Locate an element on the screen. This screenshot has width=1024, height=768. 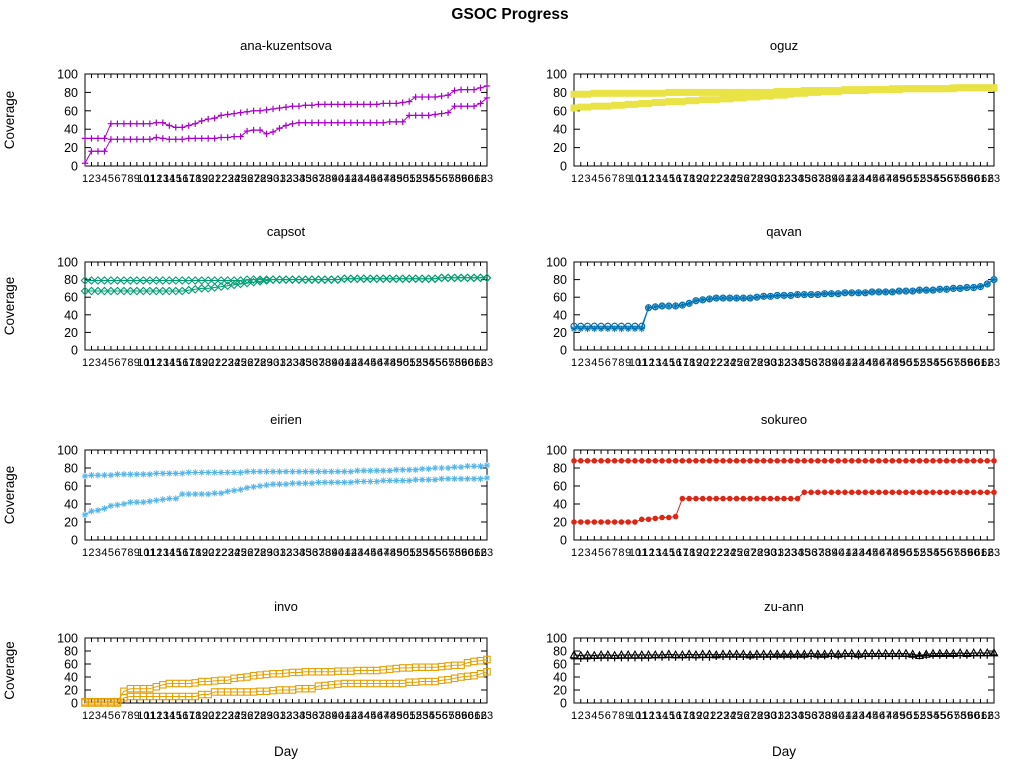
y-tick-label: 0 is located at coordinates (563, 351).